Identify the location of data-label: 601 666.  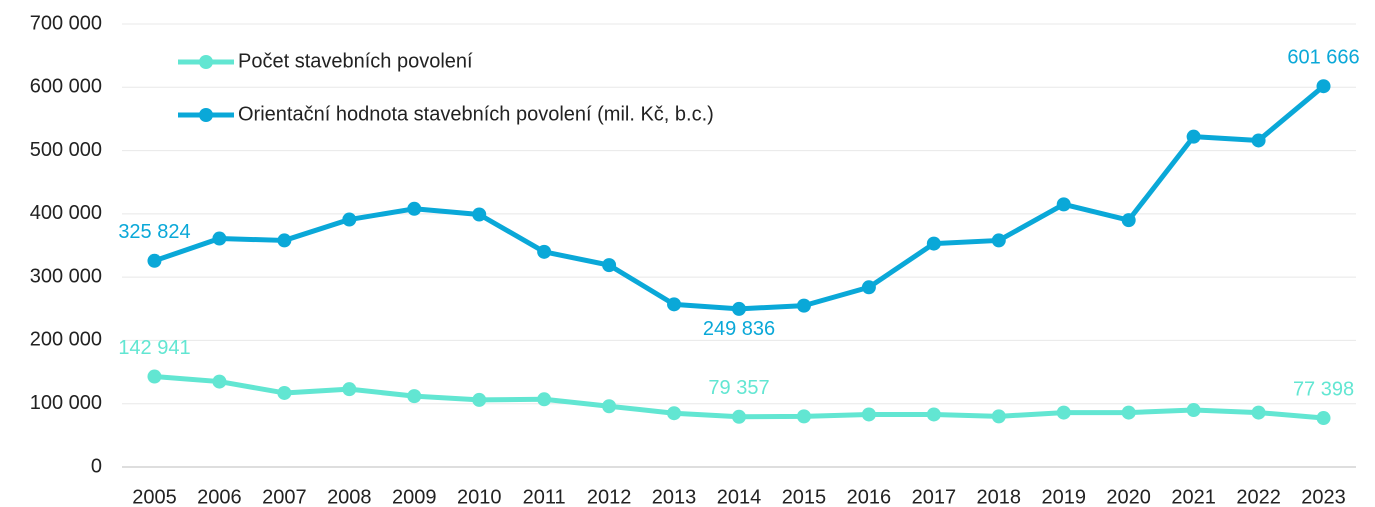
(1323, 58).